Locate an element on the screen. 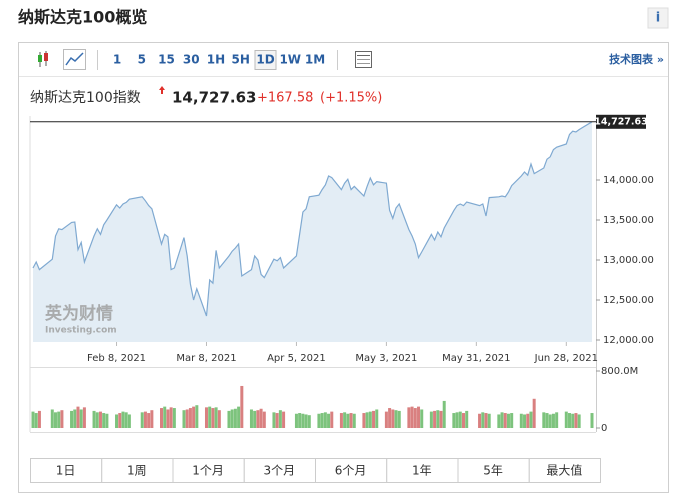 The height and width of the screenshot is (500, 681). last-price-box is located at coordinates (621, 121).